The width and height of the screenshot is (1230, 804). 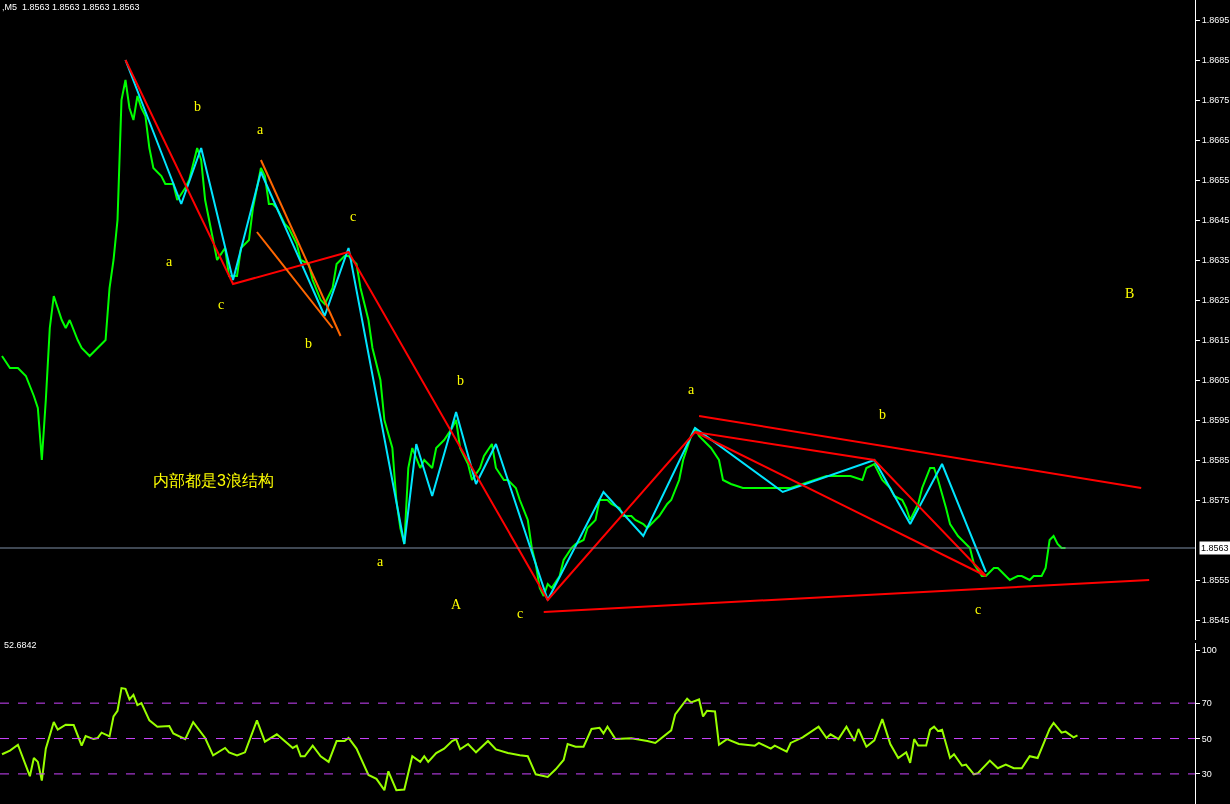 What do you see at coordinates (213, 480) in the screenshot?
I see `annotation: 内部都是3浪结构` at bounding box center [213, 480].